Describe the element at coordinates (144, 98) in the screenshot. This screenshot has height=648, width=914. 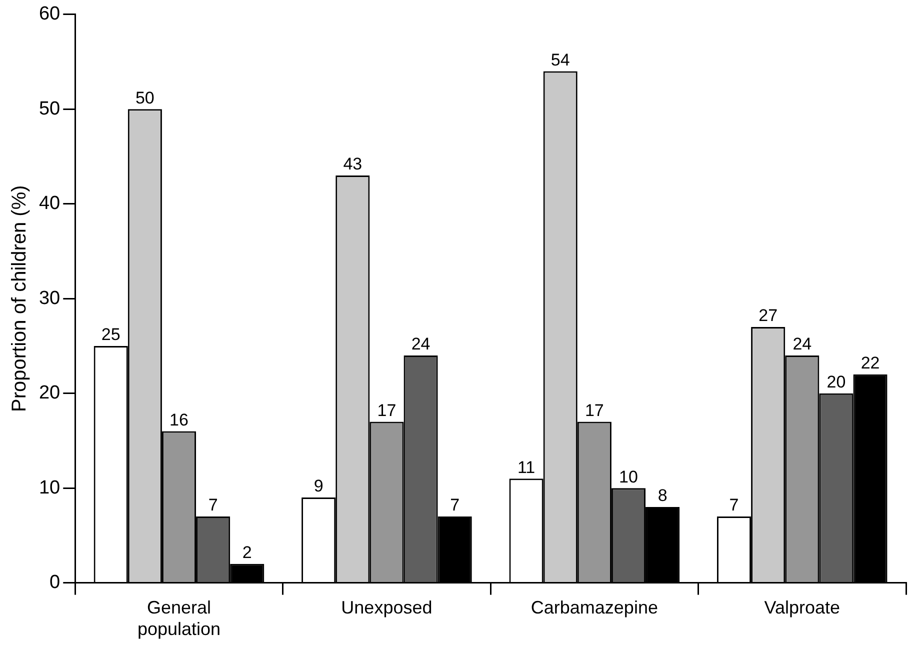
I see `data-label: 50` at that location.